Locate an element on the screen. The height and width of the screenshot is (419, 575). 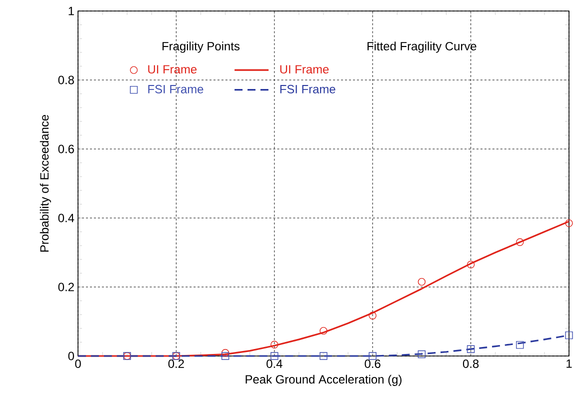
x-tick-label: 0.4 is located at coordinates (274, 364).